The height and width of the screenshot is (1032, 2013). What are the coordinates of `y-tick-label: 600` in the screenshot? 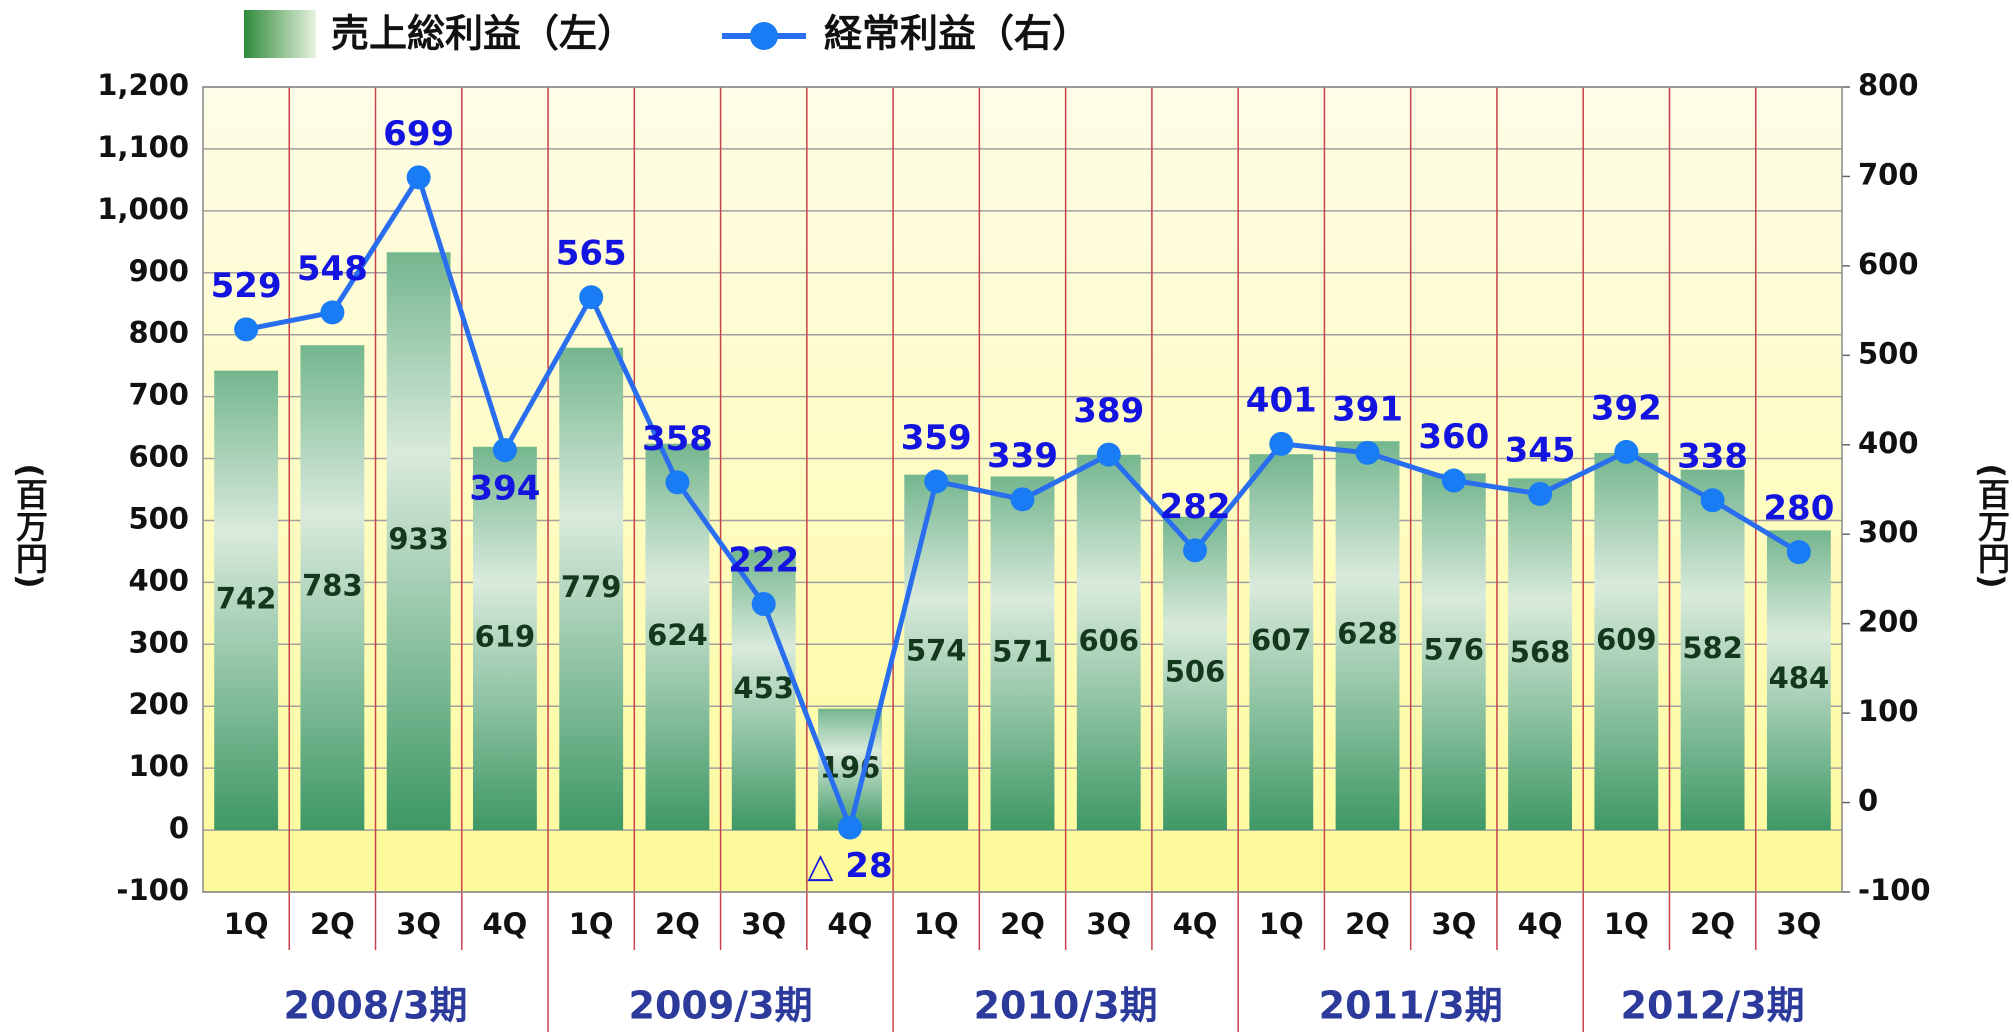 It's located at (158, 457).